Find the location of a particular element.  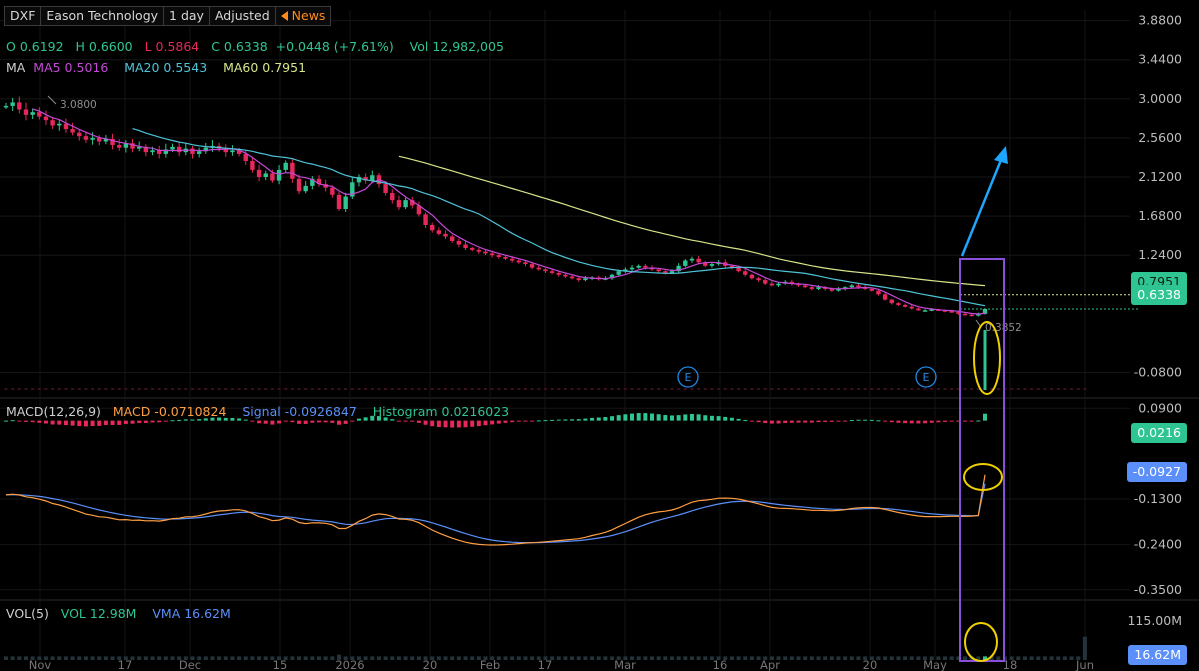

interval-selector: 1 day is located at coordinates (186, 16).